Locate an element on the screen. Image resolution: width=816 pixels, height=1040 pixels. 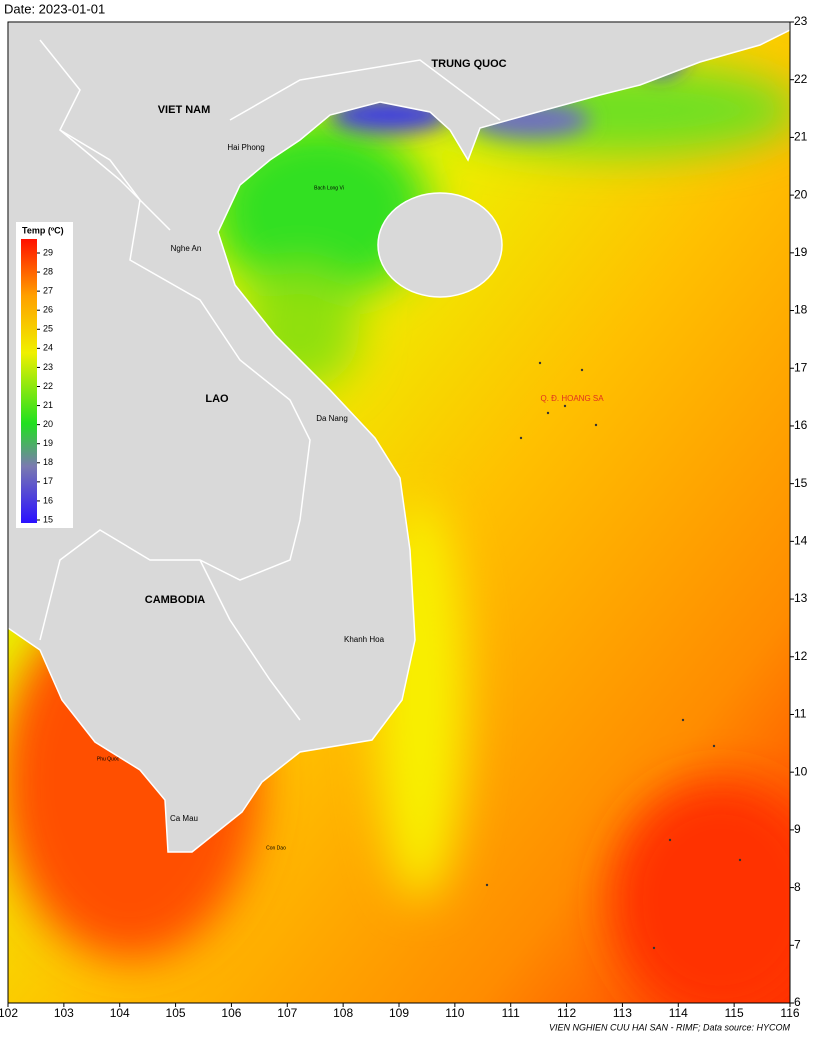
legend-tick-label: 28 is located at coordinates (48, 271).